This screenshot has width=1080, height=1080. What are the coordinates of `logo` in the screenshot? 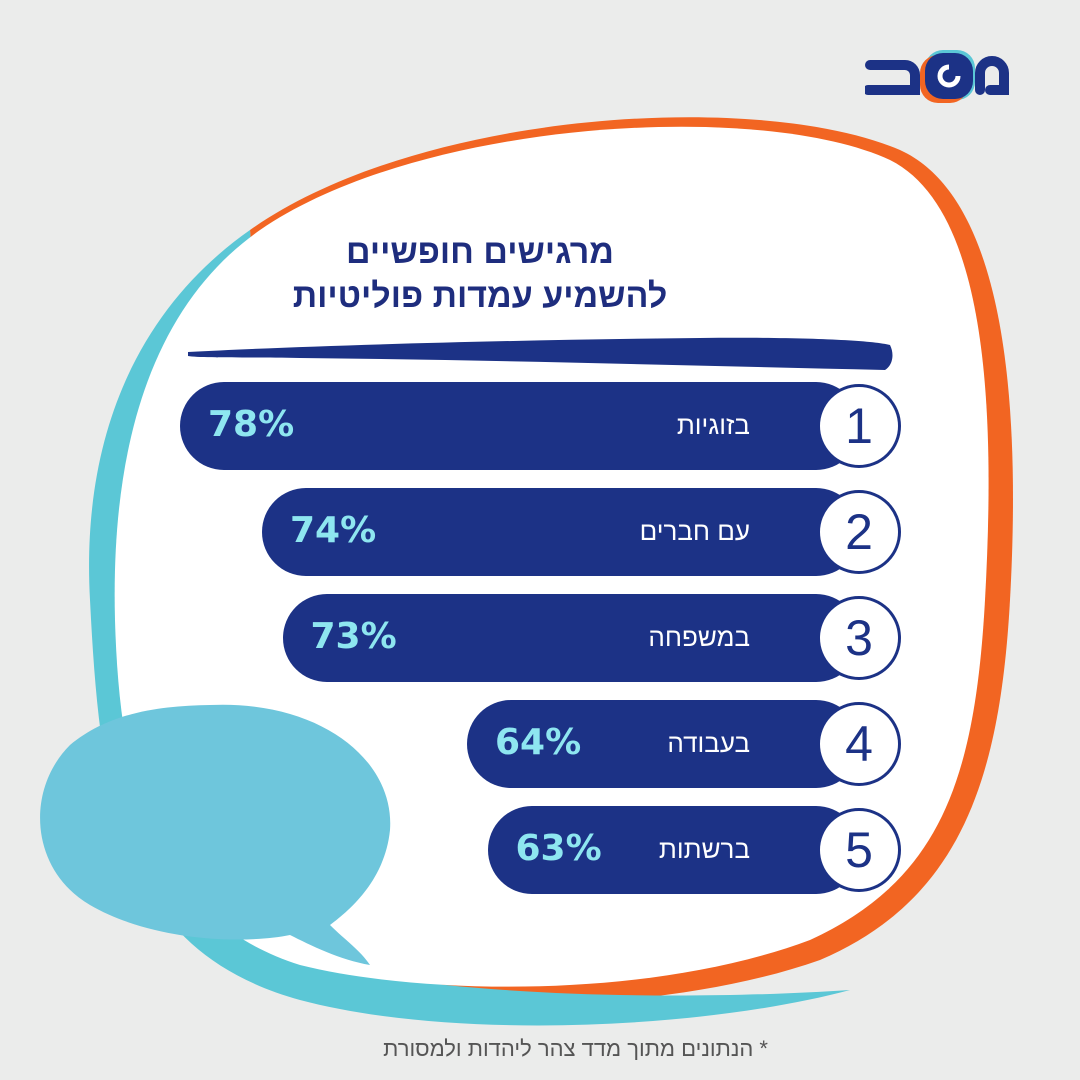 It's located at (937, 76).